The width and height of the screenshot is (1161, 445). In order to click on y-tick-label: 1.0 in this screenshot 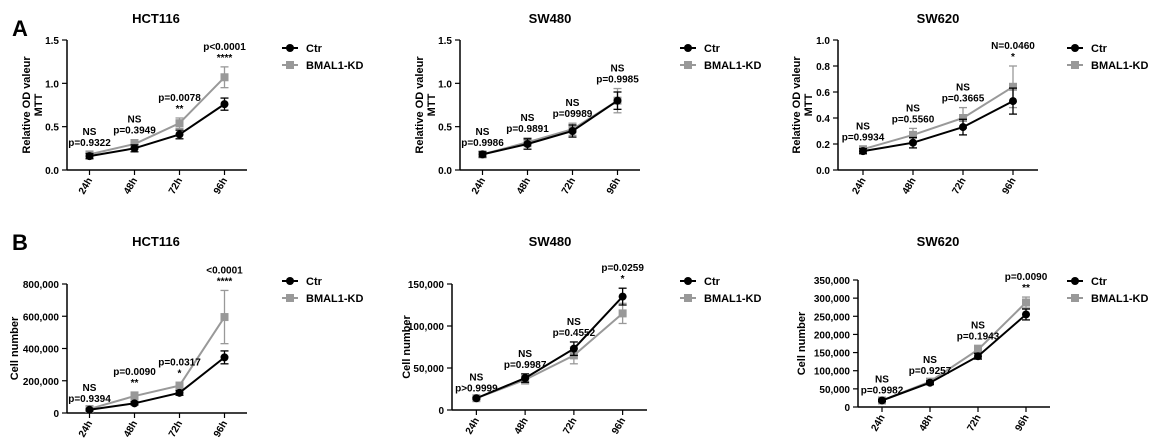, I will do `click(823, 41)`.